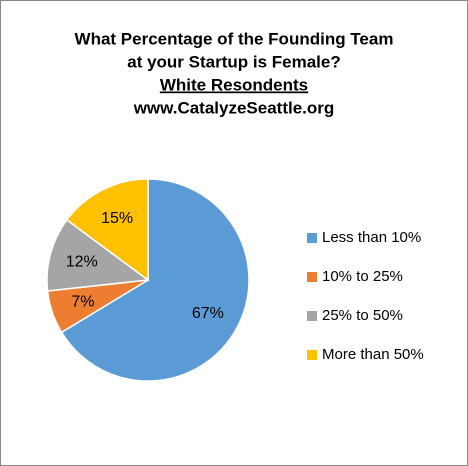  I want to click on data-label: 12%, so click(82, 261).